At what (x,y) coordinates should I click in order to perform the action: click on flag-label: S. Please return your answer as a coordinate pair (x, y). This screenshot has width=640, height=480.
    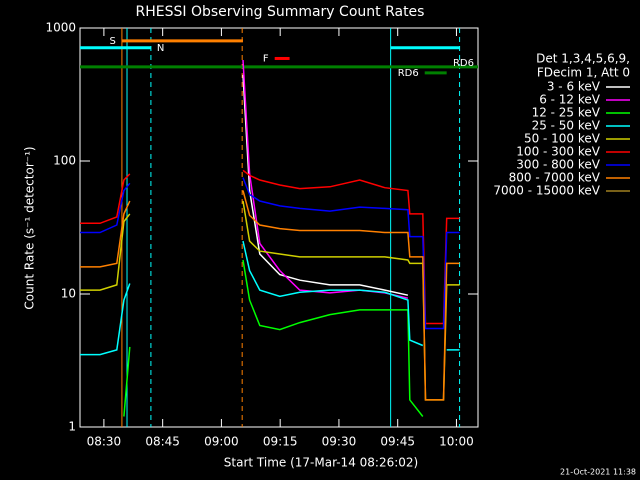
    Looking at the image, I should click on (113, 41).